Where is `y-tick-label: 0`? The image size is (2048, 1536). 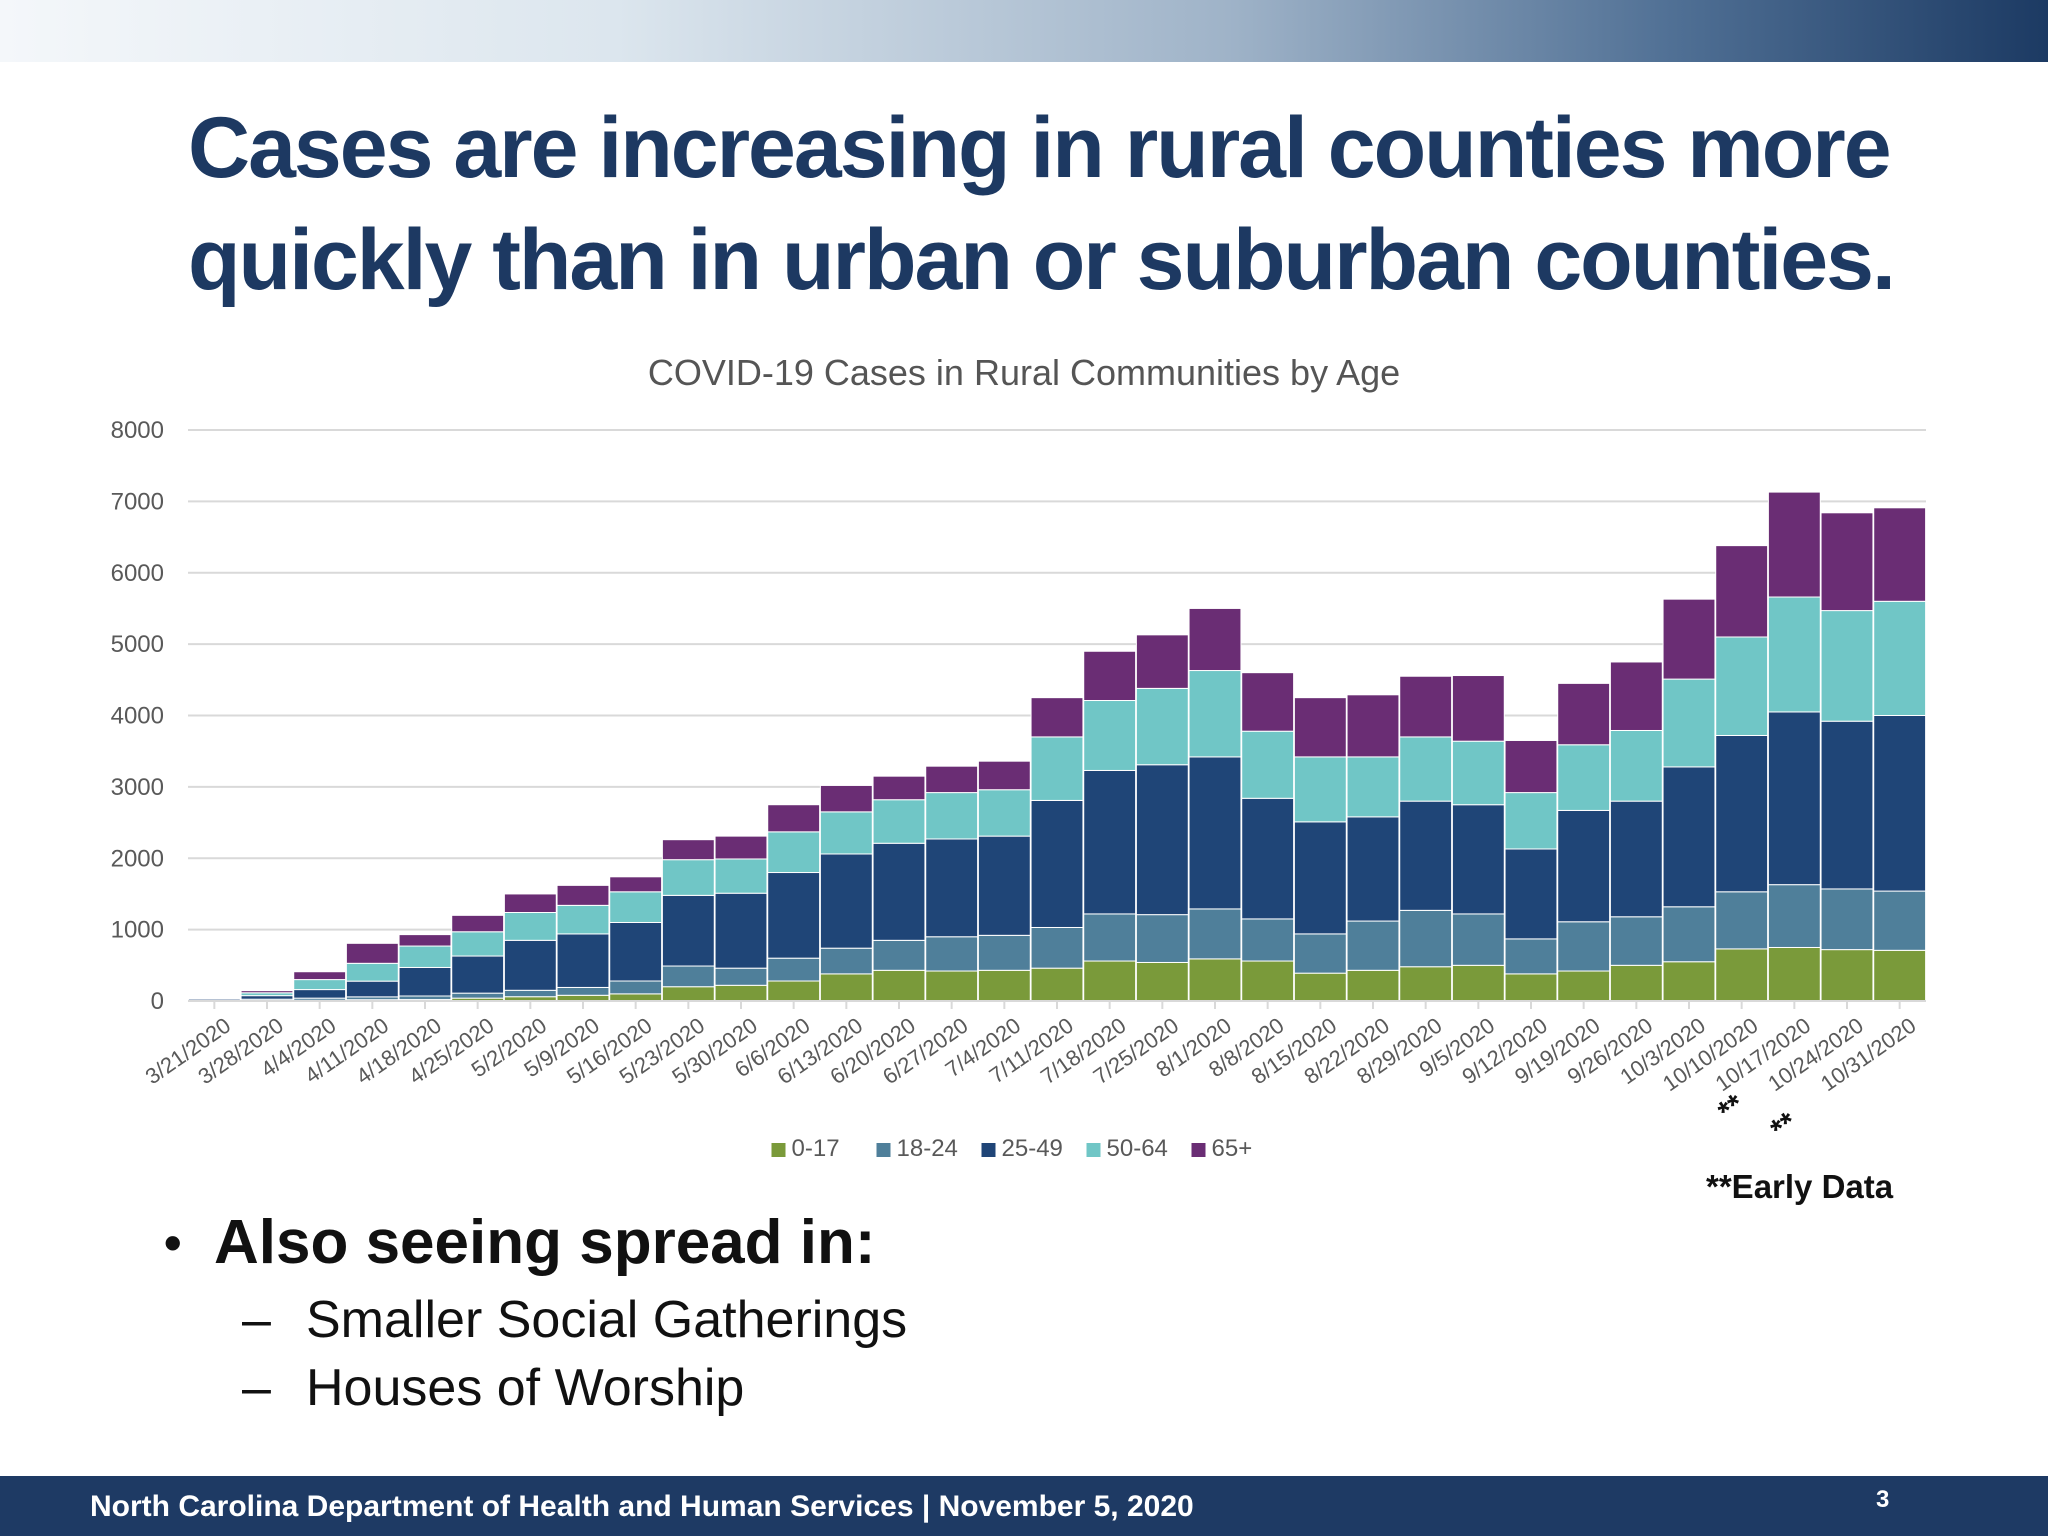 y-tick-label: 0 is located at coordinates (157, 1001).